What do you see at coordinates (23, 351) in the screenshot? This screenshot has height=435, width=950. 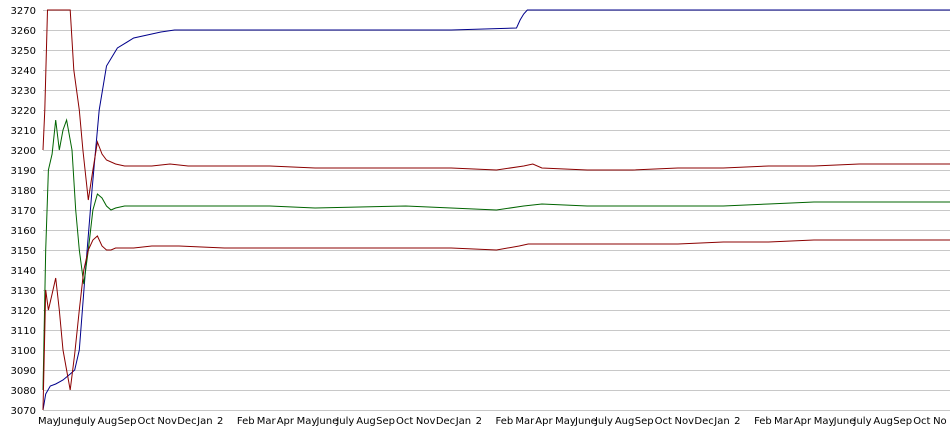 I see `y-tick-label: 3100` at bounding box center [23, 351].